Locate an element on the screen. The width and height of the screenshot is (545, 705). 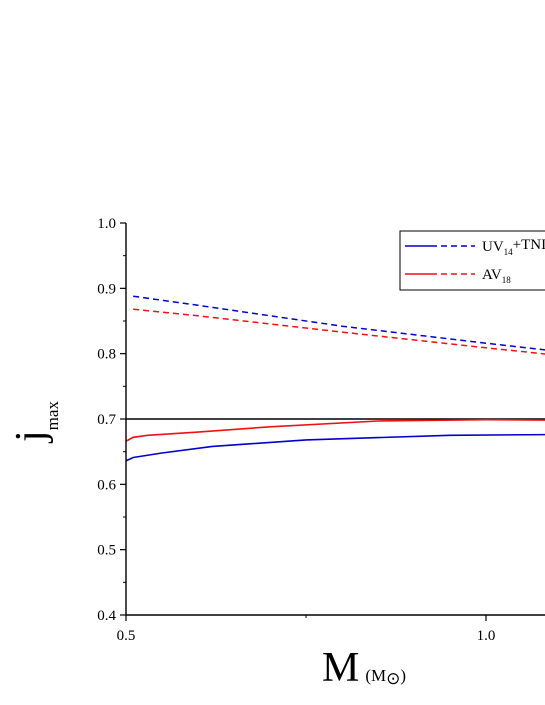
series-0-dashed-line is located at coordinates (339, 323).